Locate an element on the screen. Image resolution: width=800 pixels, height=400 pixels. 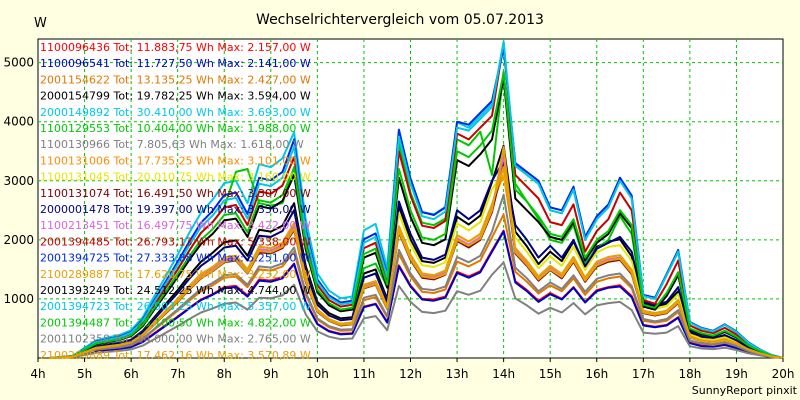
x-tick-label: 18h is located at coordinates (689, 374).